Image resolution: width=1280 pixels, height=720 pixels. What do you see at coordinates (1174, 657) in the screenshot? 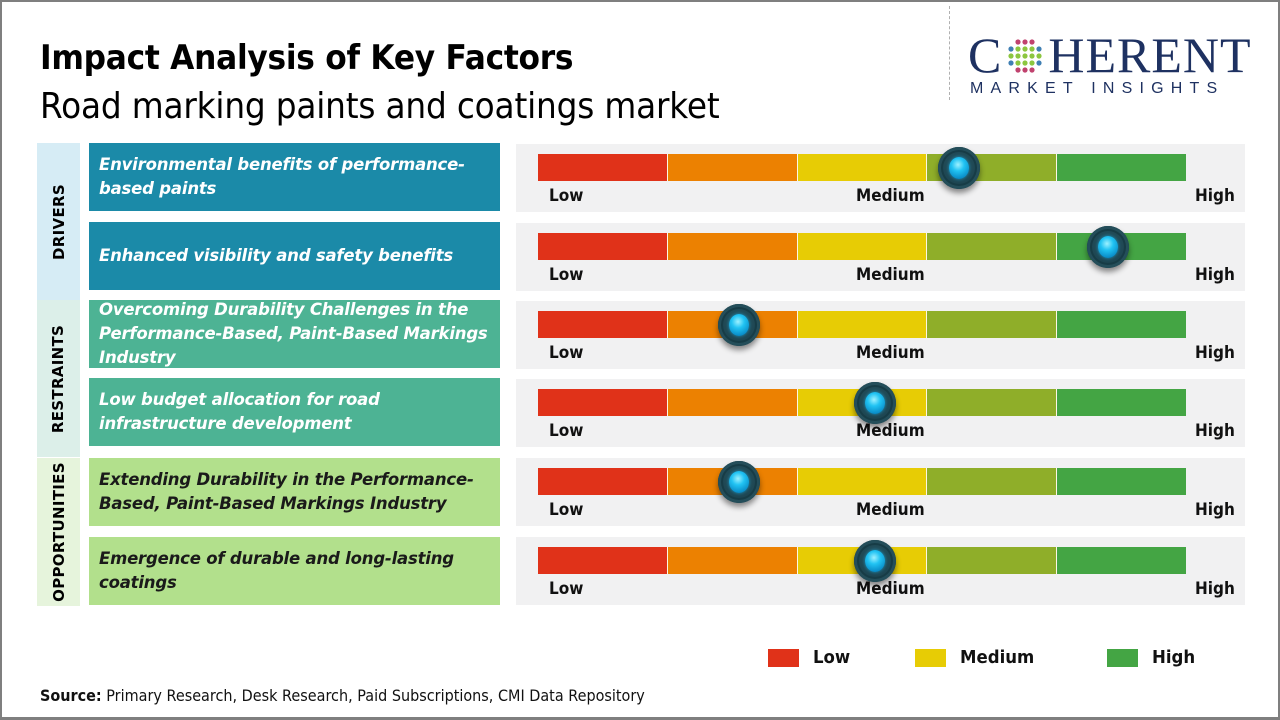
I see `legend-label-high: High` at bounding box center [1174, 657].